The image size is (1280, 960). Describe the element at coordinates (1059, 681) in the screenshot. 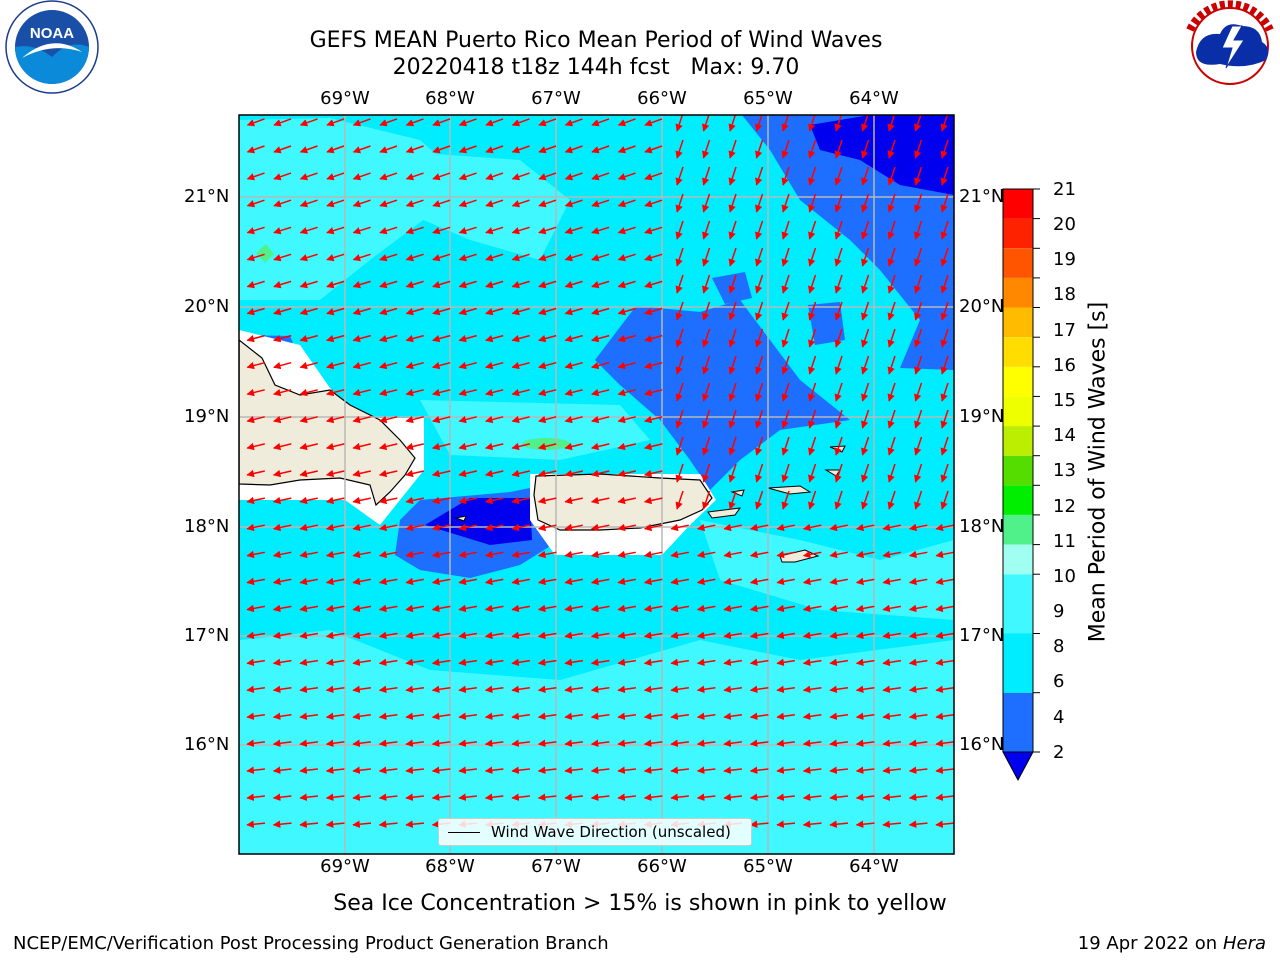

I see `colorbar-tick-label: 6` at that location.